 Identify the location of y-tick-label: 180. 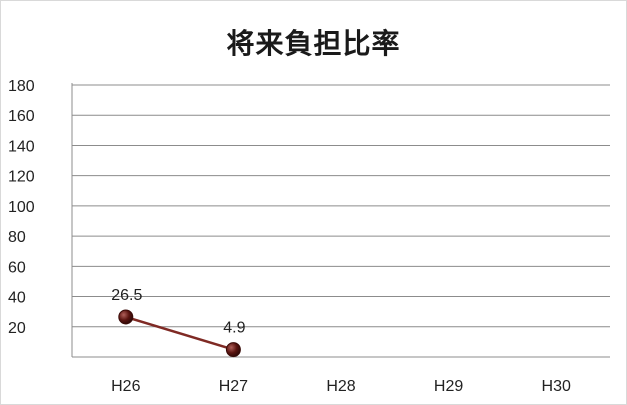
(21, 86).